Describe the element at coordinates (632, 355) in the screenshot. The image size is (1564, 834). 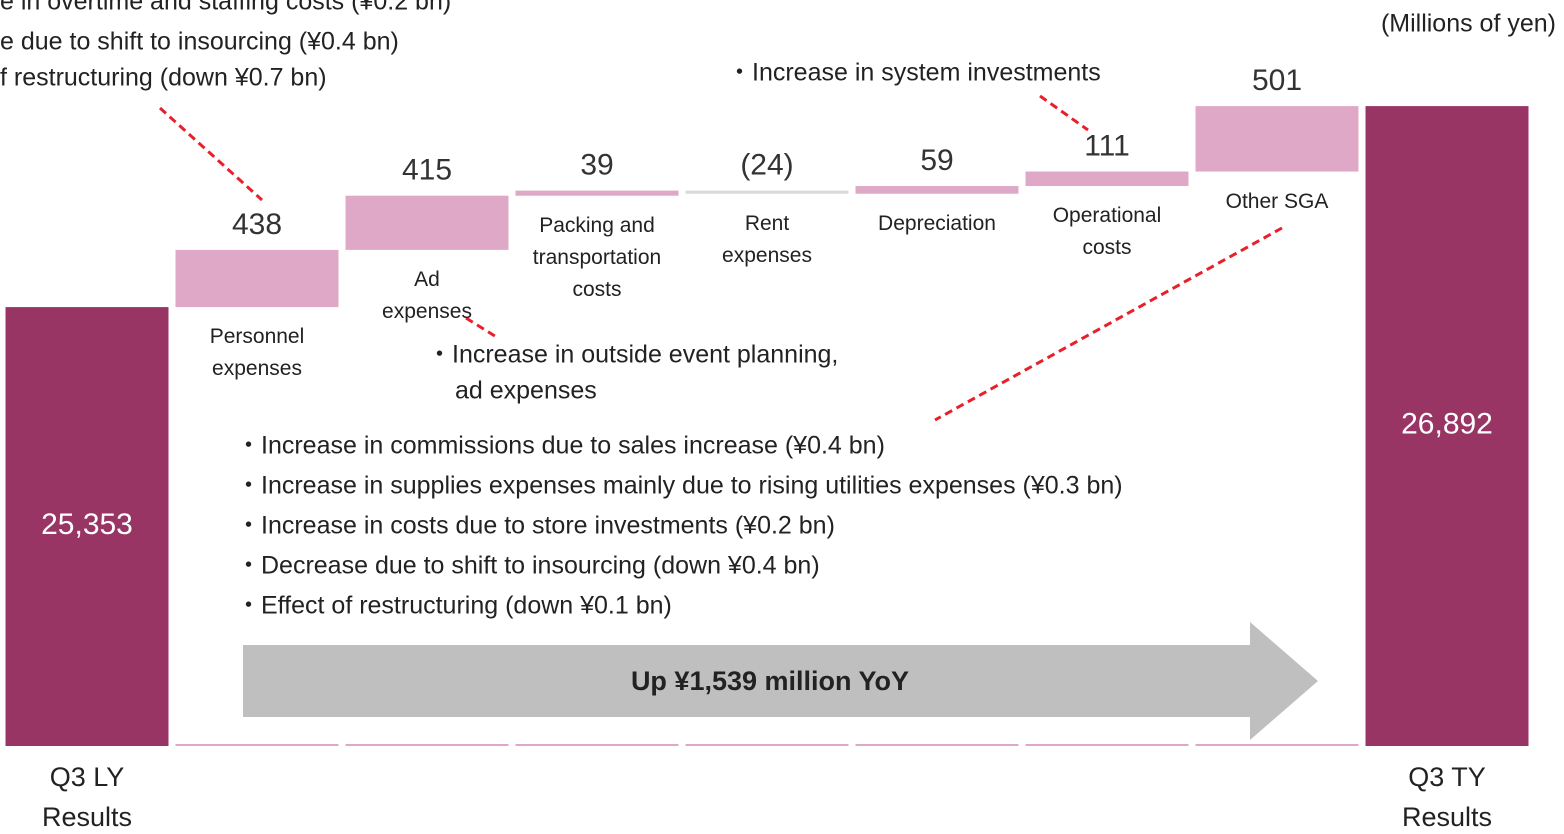
I see `annotation: ・Increase in outside event planning,` at that location.